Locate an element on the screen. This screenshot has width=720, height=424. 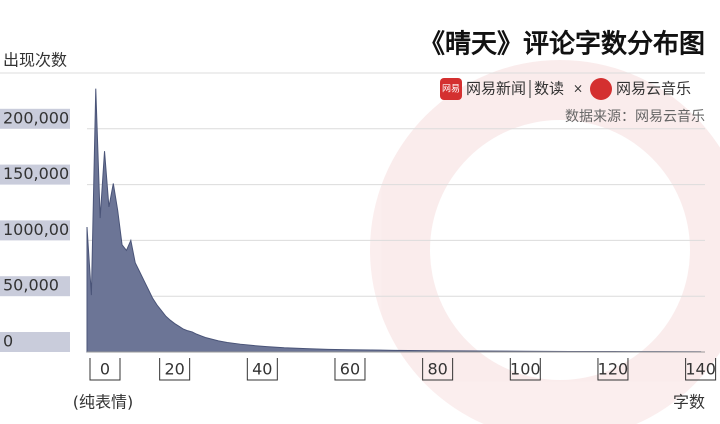
y-tick-label: 150,000 is located at coordinates (36, 173).